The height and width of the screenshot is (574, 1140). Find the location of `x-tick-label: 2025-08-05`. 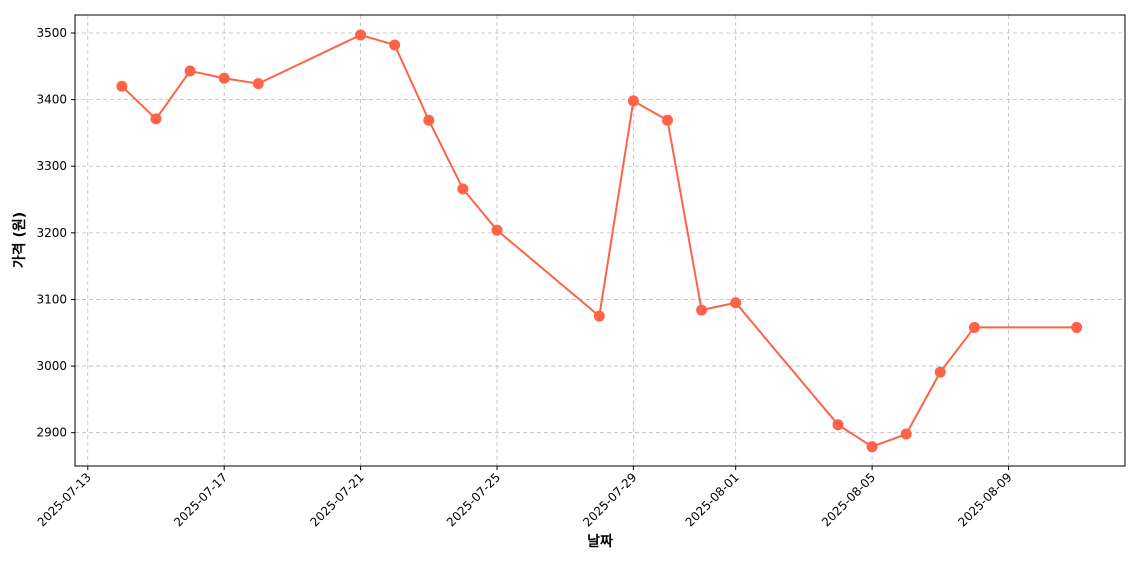

x-tick-label: 2025-08-05 is located at coordinates (848, 499).